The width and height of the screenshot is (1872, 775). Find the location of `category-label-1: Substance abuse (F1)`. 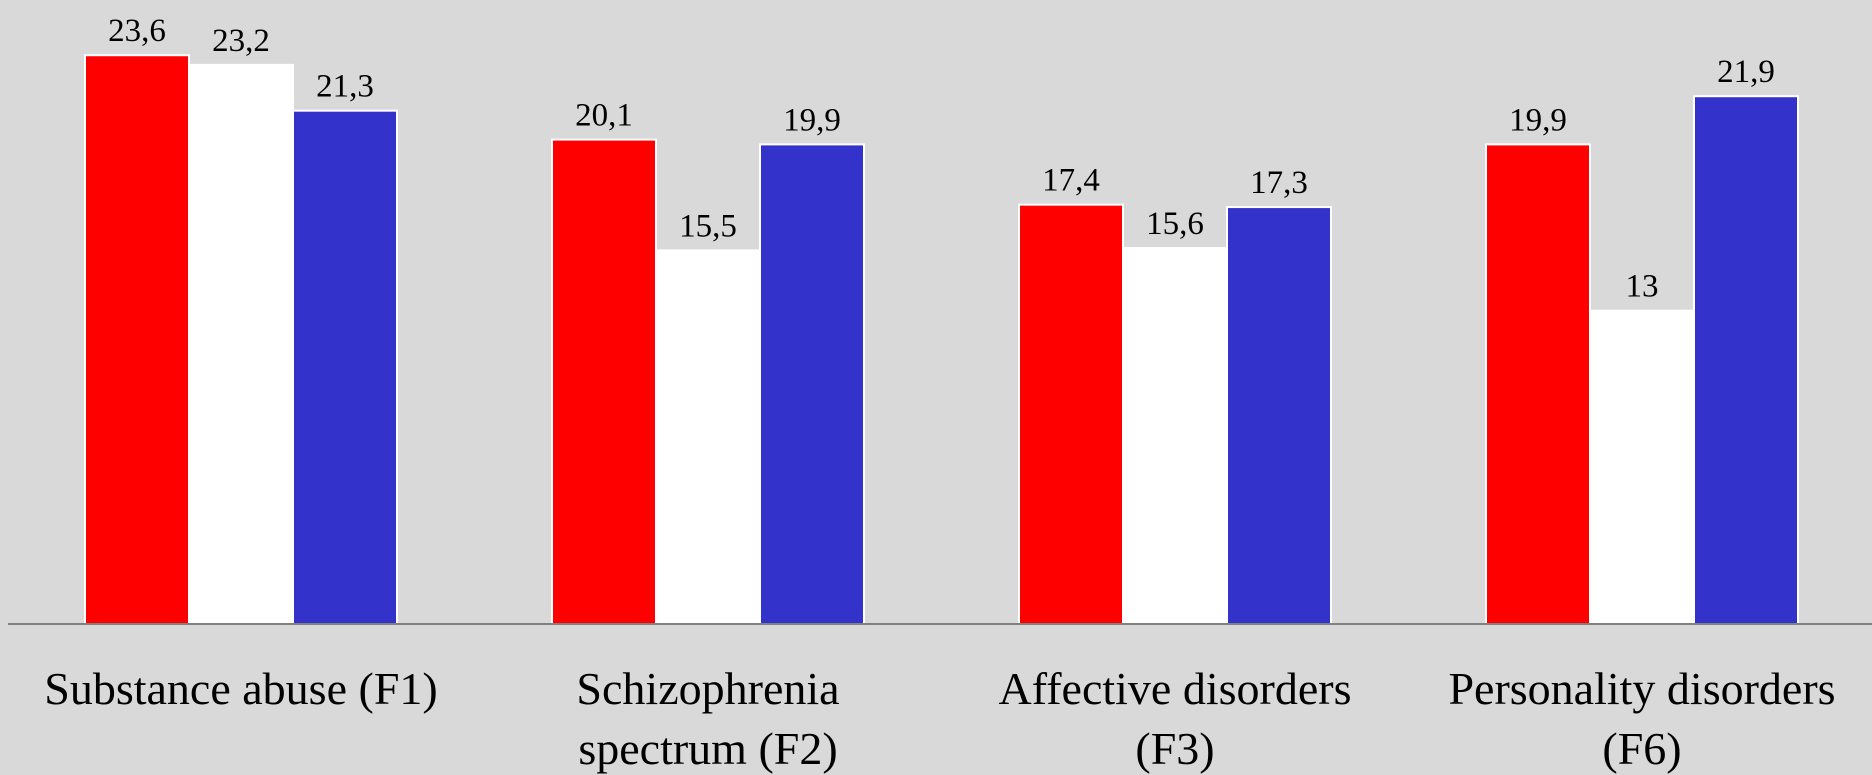

category-label-1: Substance abuse (F1) is located at coordinates (240, 688).